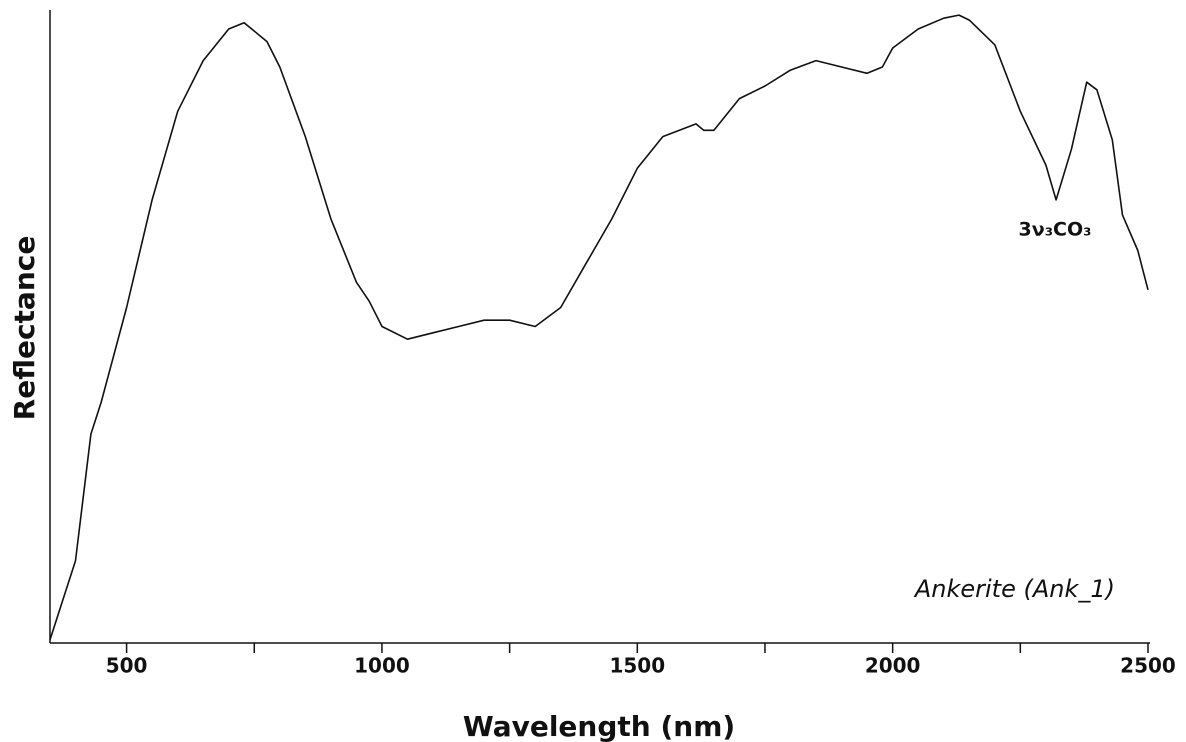 The height and width of the screenshot is (742, 1186). Describe the element at coordinates (127, 666) in the screenshot. I see `x-tick-label: 500` at that location.